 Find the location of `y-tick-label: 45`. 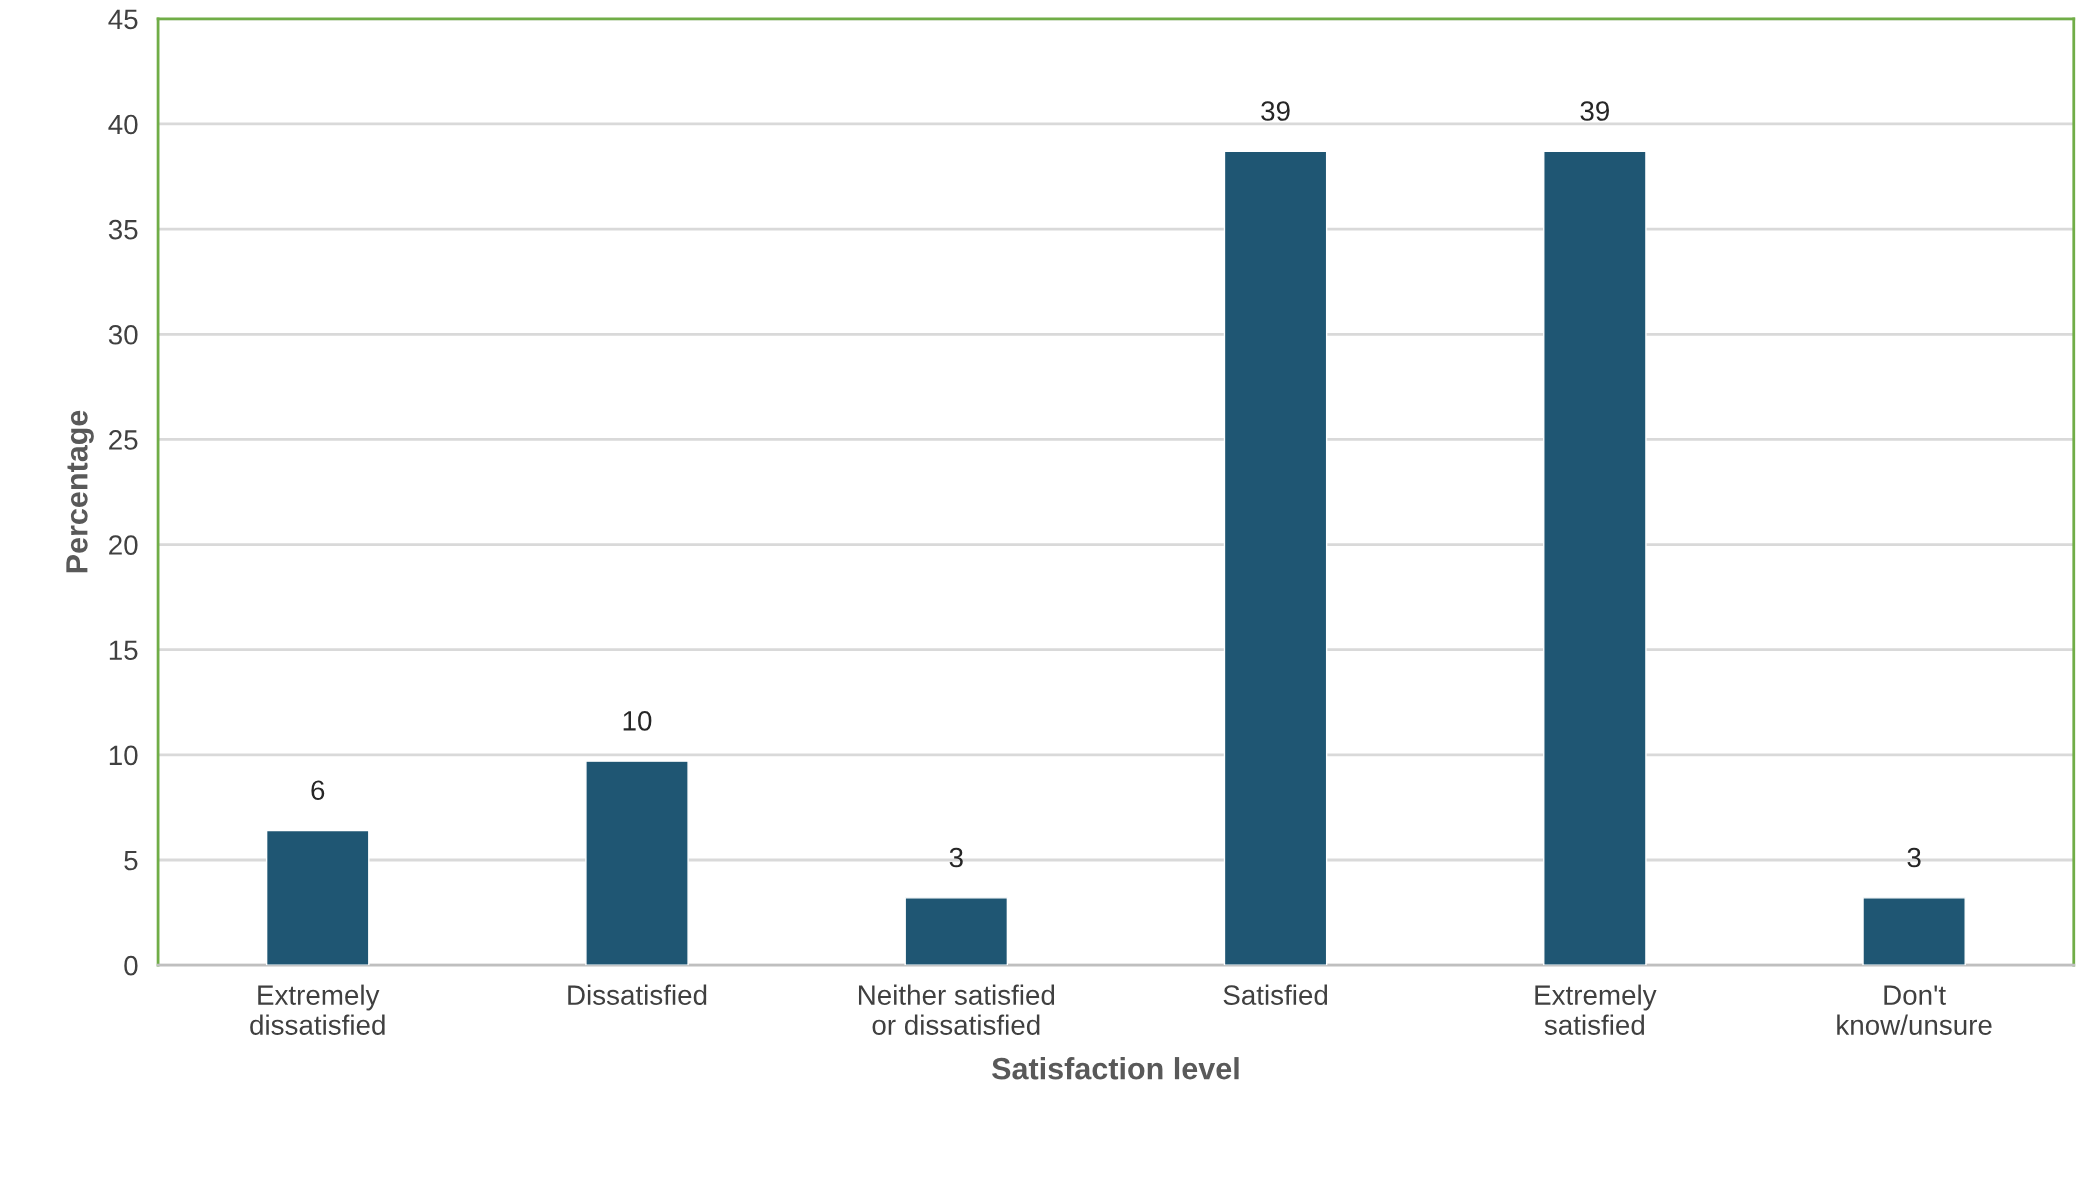

y-tick-label: 45 is located at coordinates (123, 19).